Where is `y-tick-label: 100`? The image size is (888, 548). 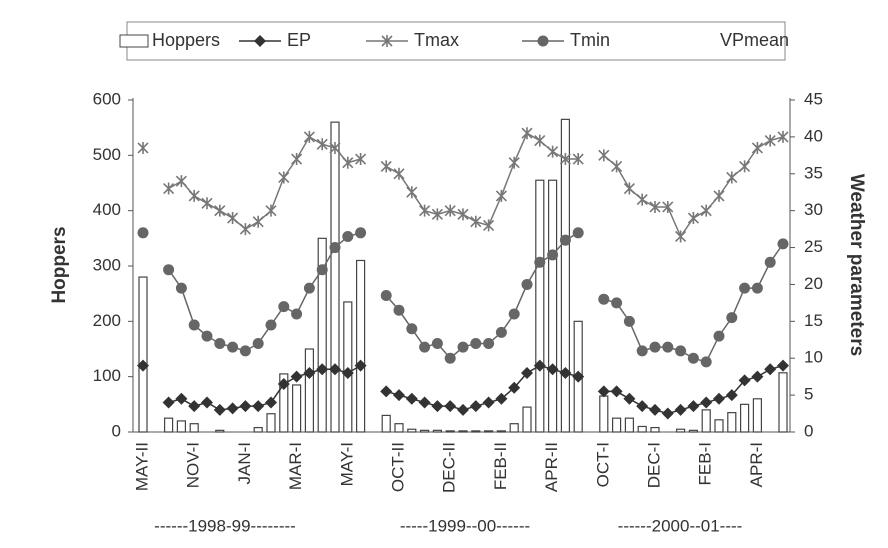
y-tick-label: 100 is located at coordinates (107, 375).